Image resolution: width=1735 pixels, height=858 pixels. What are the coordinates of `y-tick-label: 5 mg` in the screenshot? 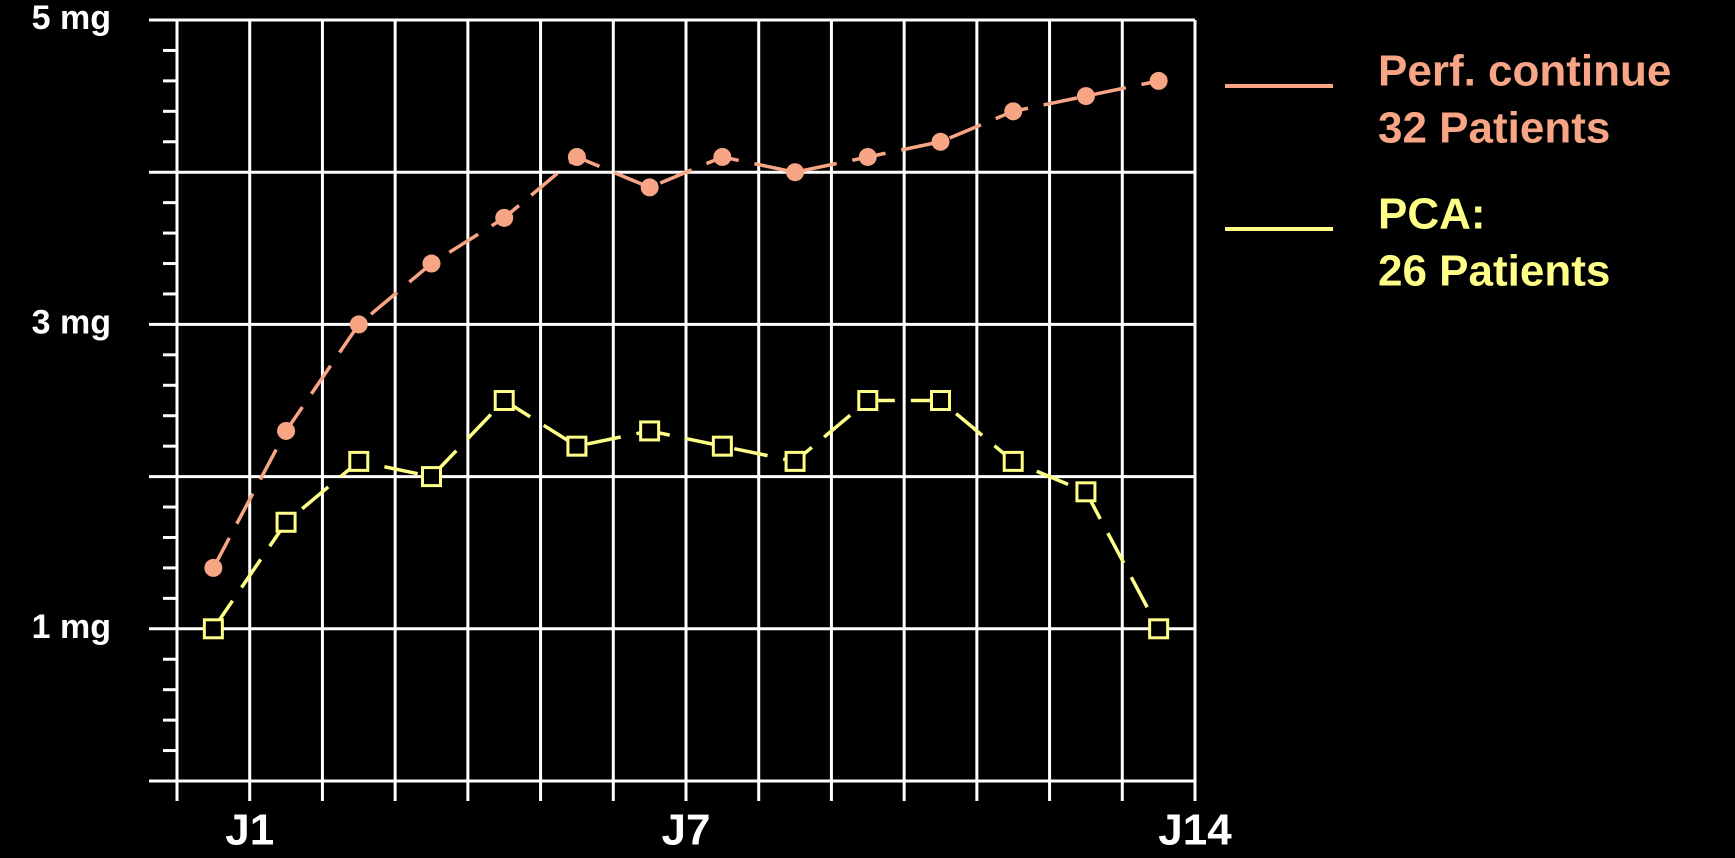 It's located at (71, 18).